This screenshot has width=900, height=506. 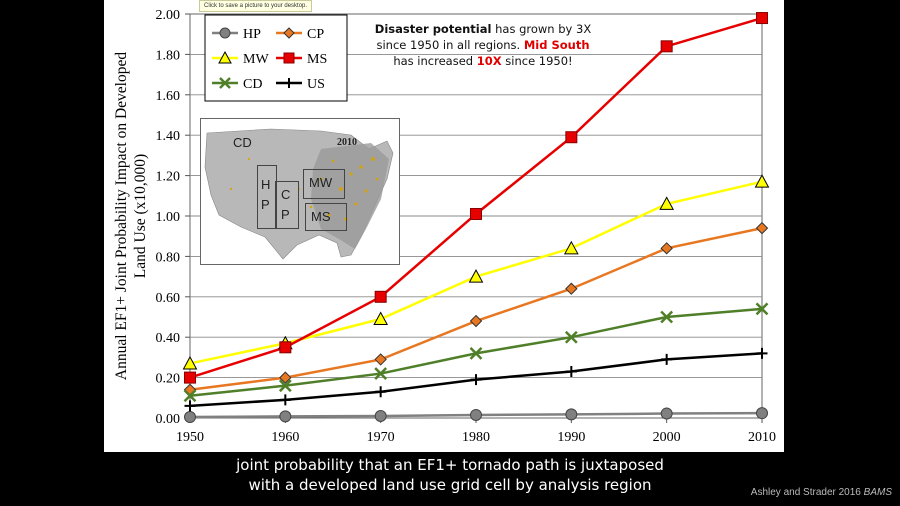 I want to click on point-mw-2000, so click(x=667, y=203).